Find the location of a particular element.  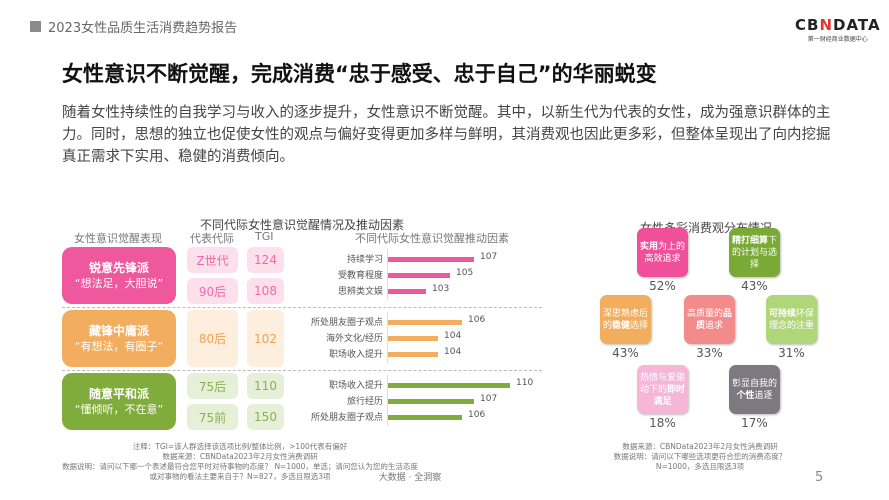

tile-text: 精打细算下的计划与选择 is located at coordinates (754, 253).